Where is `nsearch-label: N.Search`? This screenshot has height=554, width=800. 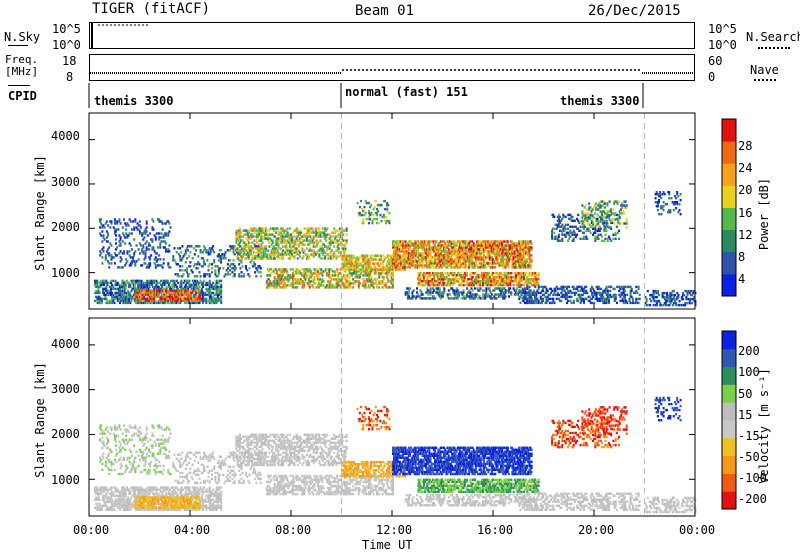 nsearch-label: N.Search is located at coordinates (773, 37).